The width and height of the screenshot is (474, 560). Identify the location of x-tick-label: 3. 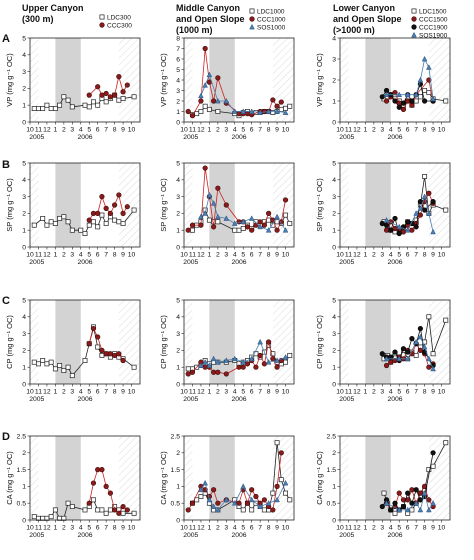
(72, 392).